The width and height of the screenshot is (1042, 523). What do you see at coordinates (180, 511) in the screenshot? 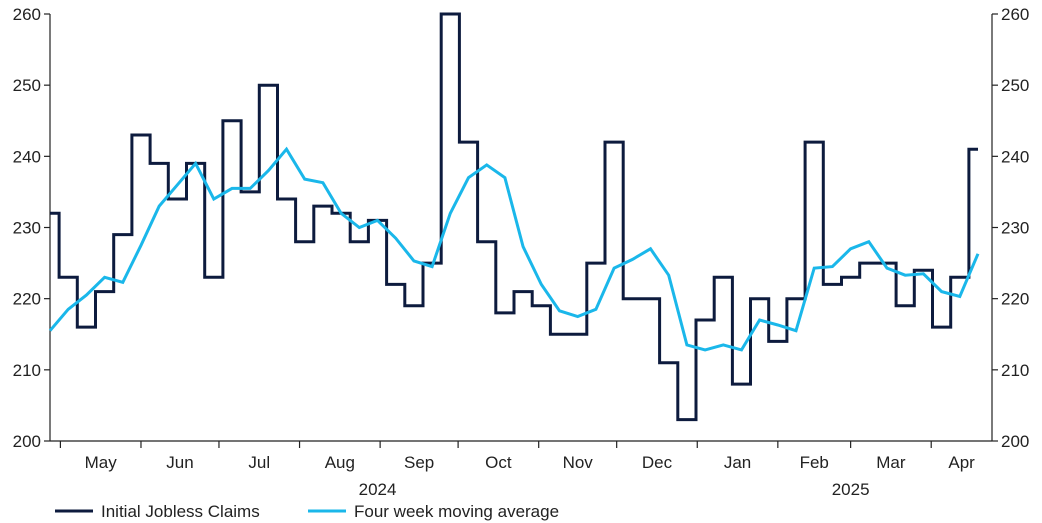
I see `legend-initial-jobless-claims-label: Initial Jobless Claims` at bounding box center [180, 511].